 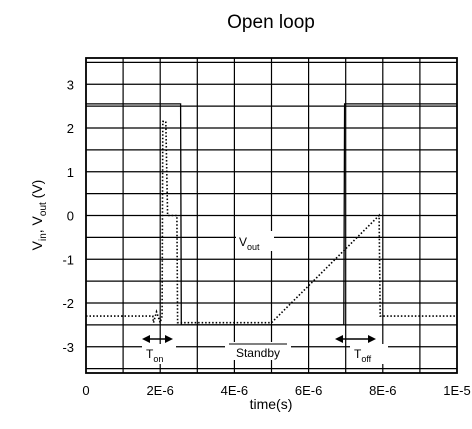 I want to click on vout-label: Vout, so click(x=249, y=243).